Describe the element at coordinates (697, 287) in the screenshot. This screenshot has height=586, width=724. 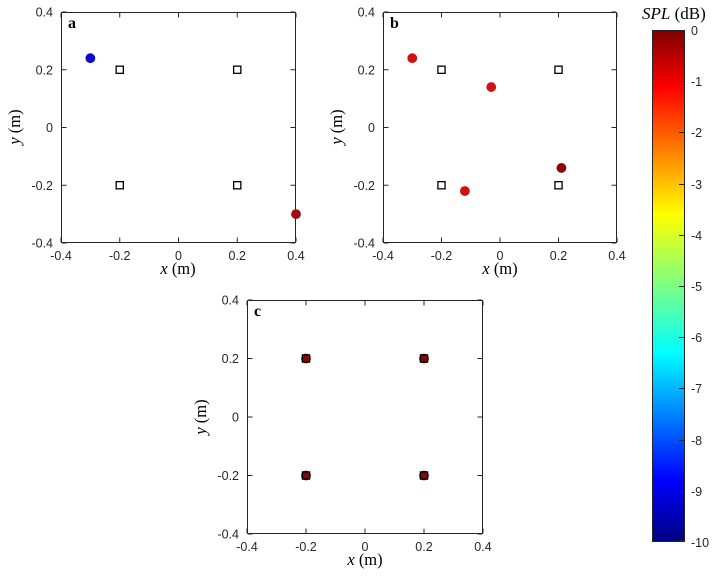
I see `colorbar-tick-label: -5` at that location.